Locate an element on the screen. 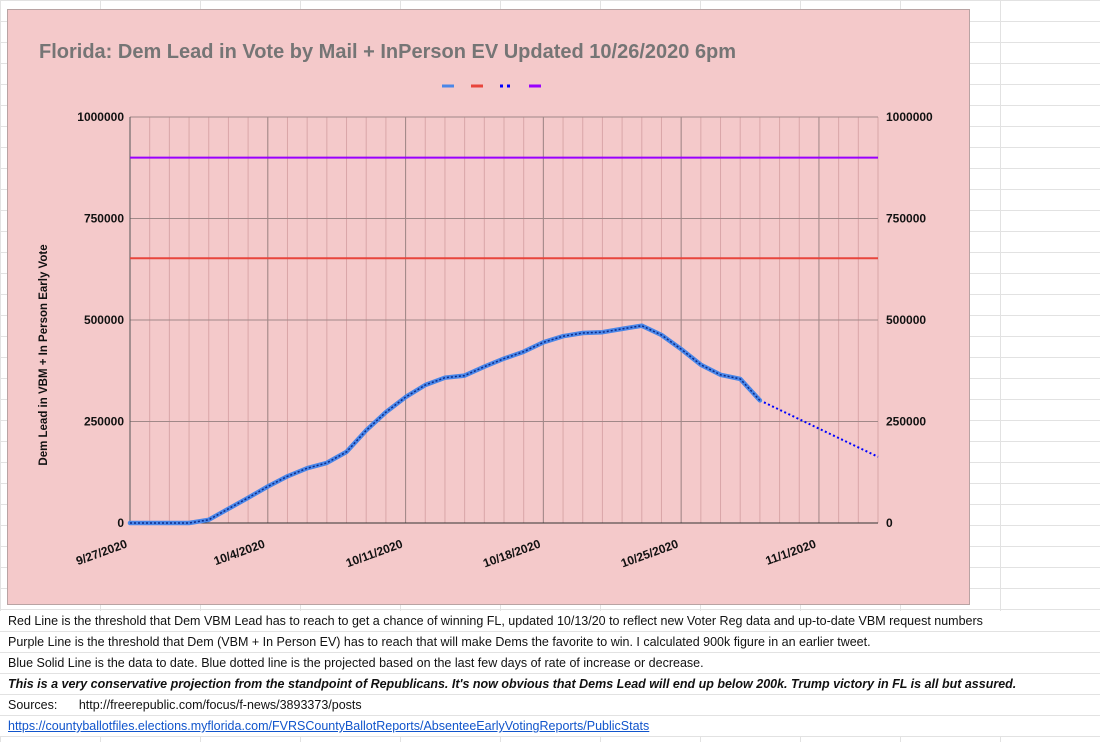  x-tick-label: 10/18/2020 is located at coordinates (512, 554).